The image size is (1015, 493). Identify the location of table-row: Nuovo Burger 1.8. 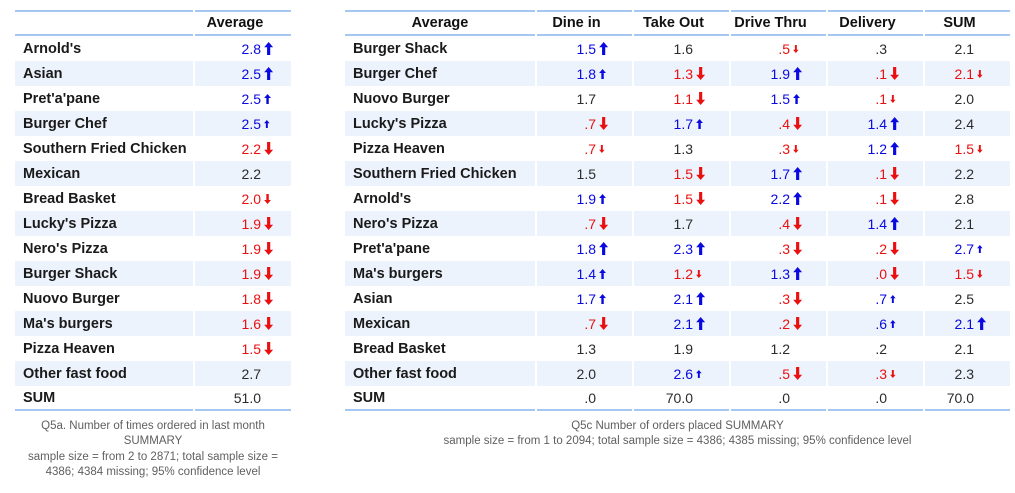
(153, 298).